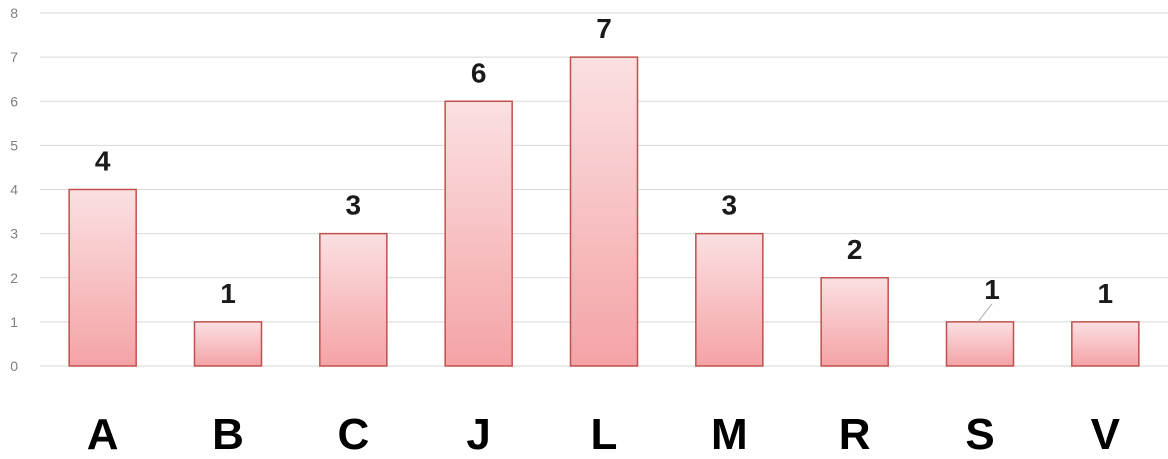 The width and height of the screenshot is (1168, 459). I want to click on bar-A, so click(102, 277).